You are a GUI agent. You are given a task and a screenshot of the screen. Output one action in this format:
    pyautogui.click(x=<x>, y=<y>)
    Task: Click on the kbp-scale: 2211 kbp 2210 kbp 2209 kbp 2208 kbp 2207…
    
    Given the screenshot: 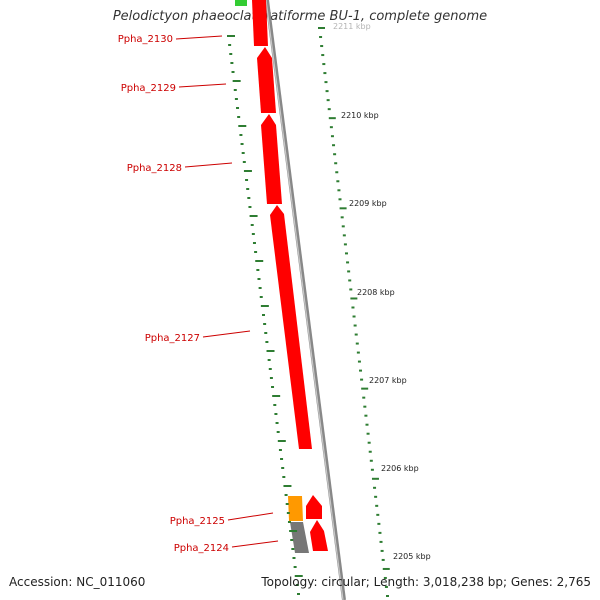 What is the action you would take?
    pyautogui.click(x=382, y=291)
    